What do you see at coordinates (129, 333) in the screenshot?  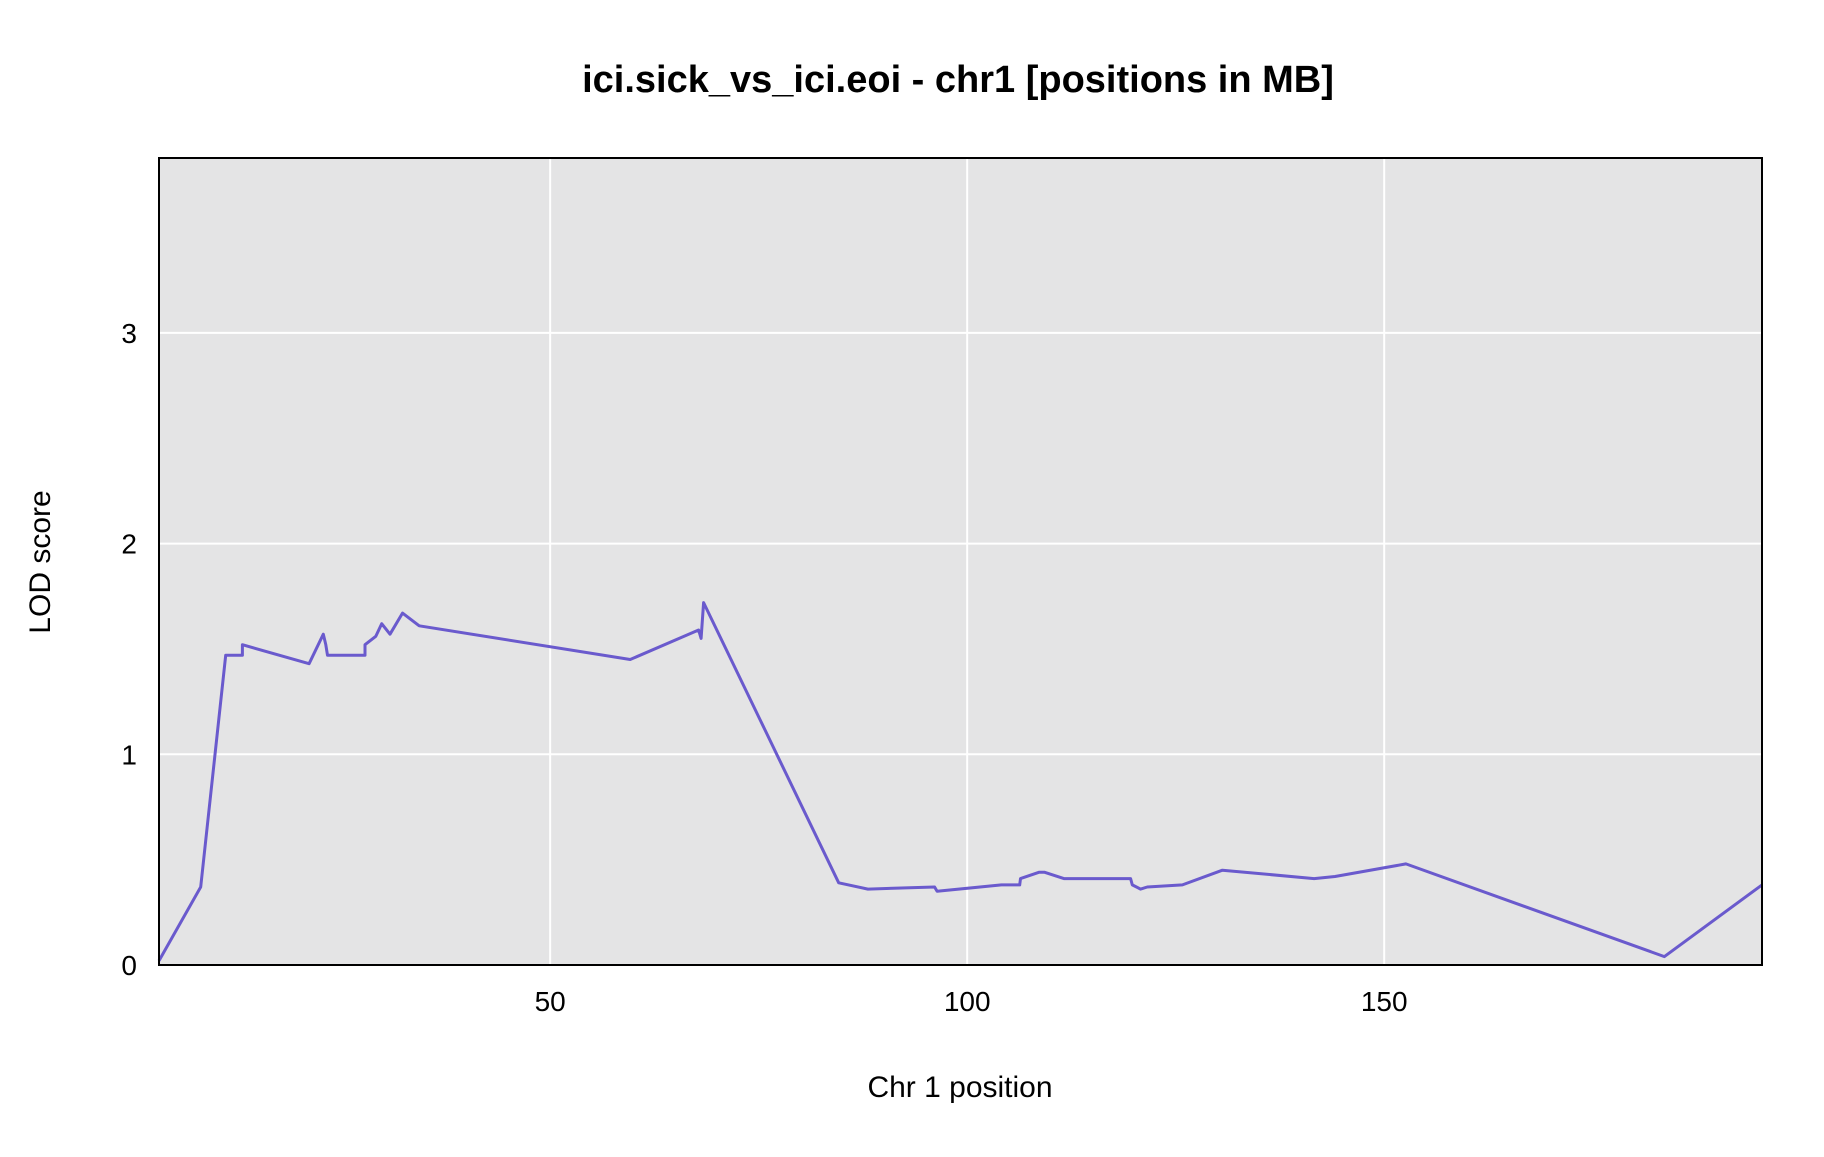 I see `y-tick-label: 3` at bounding box center [129, 333].